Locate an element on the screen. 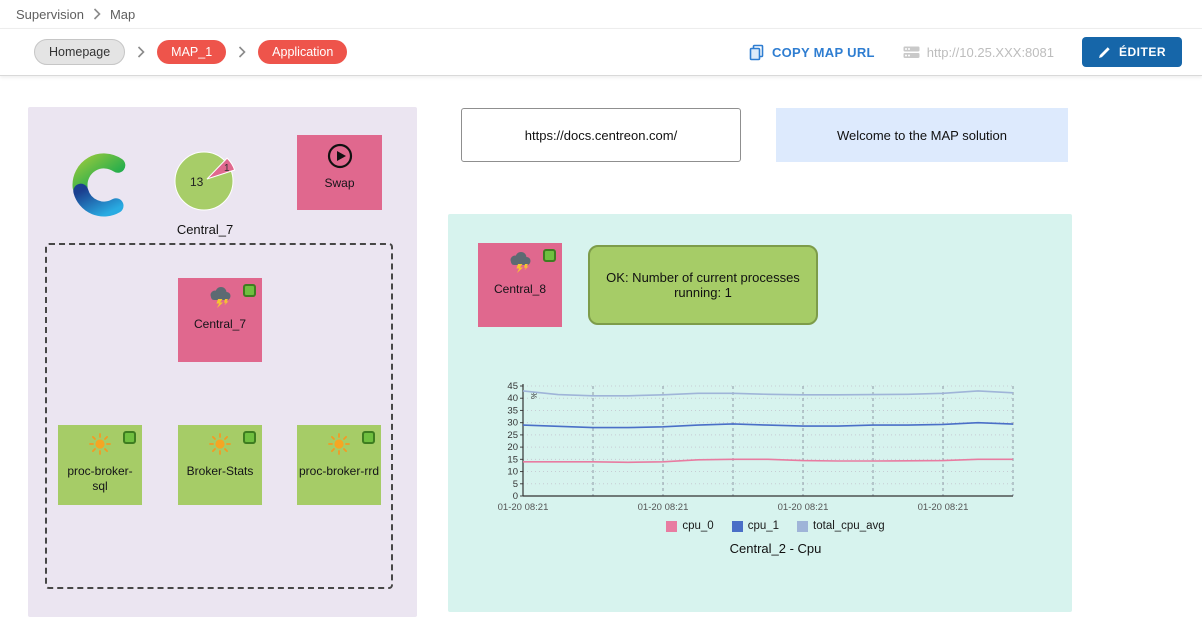 The height and width of the screenshot is (625, 1202). edit-button: ÉDITER is located at coordinates (1131, 52).